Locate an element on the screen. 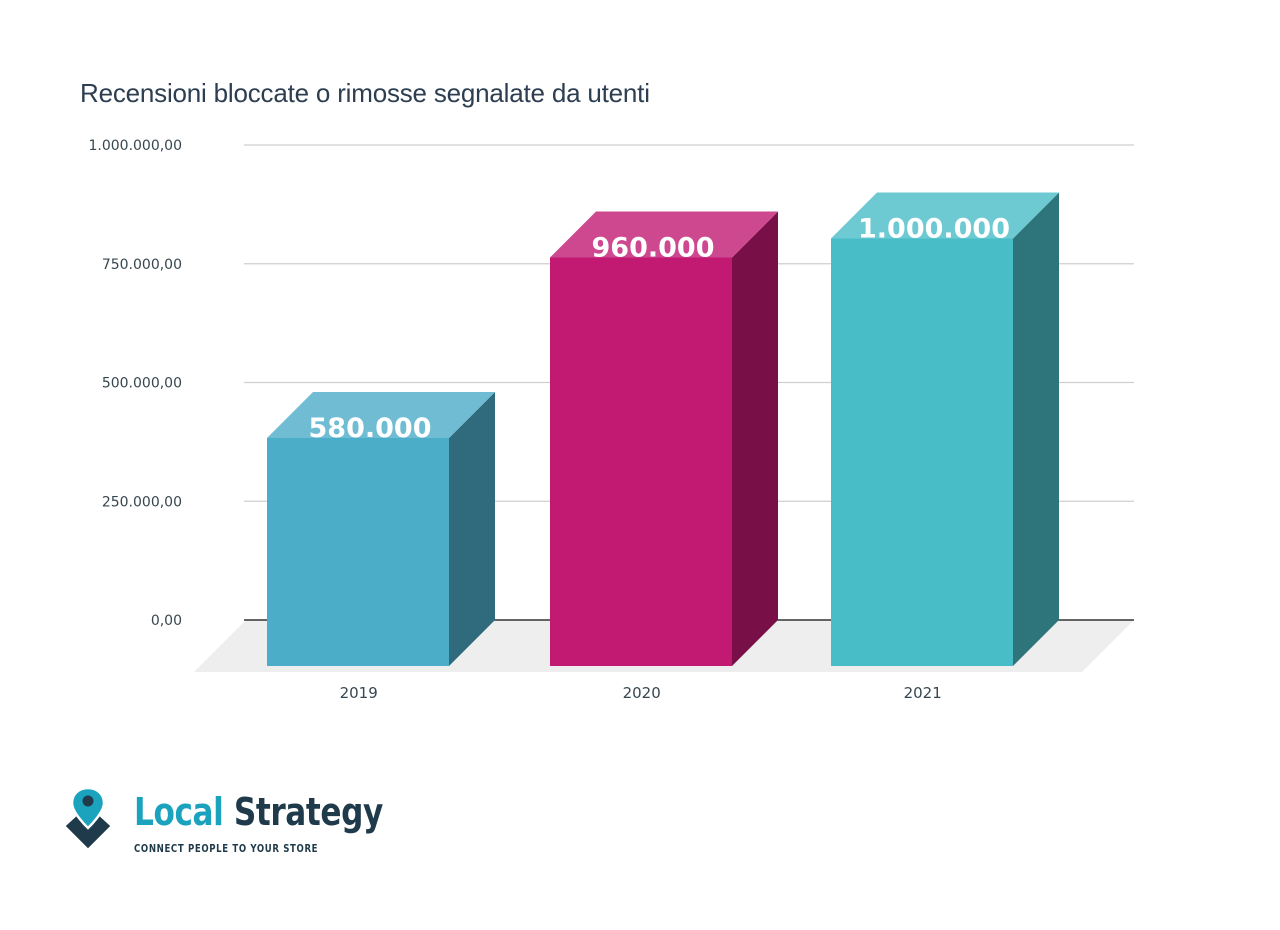 This screenshot has width=1280, height=930. data-label: 960.000 is located at coordinates (653, 248).